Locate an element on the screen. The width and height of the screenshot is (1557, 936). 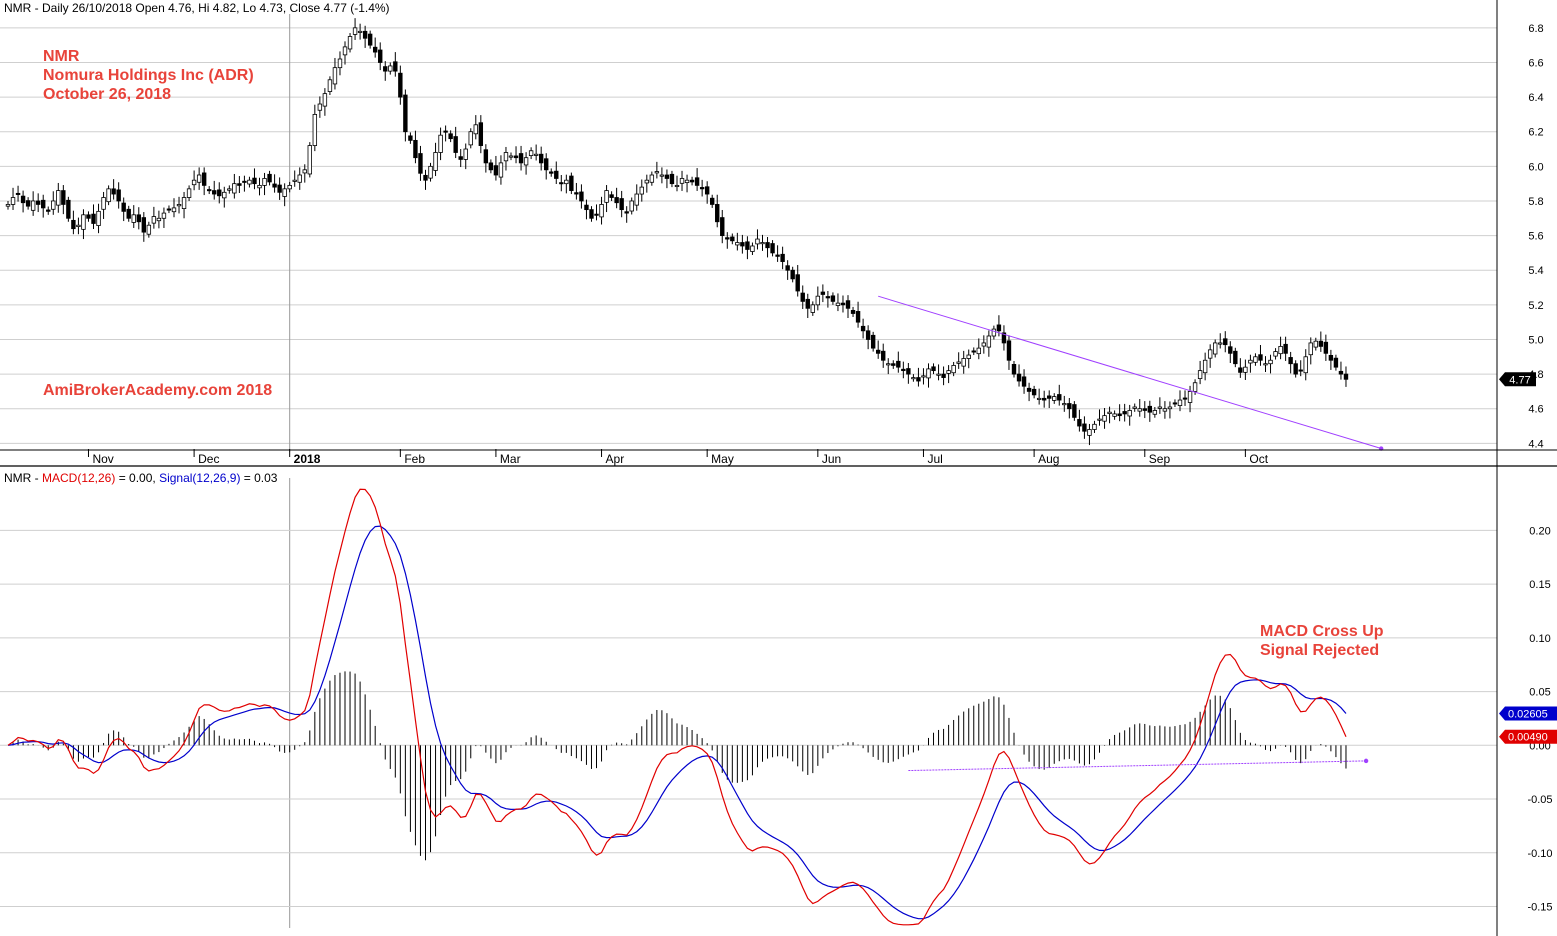
macd-tick-label: 0.10 is located at coordinates (1539, 639).